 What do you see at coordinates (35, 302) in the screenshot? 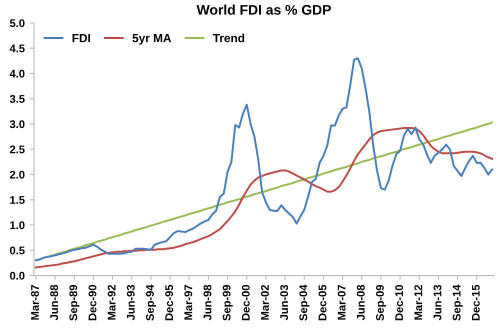
I see `x-tick-label: Mar-87` at bounding box center [35, 302].